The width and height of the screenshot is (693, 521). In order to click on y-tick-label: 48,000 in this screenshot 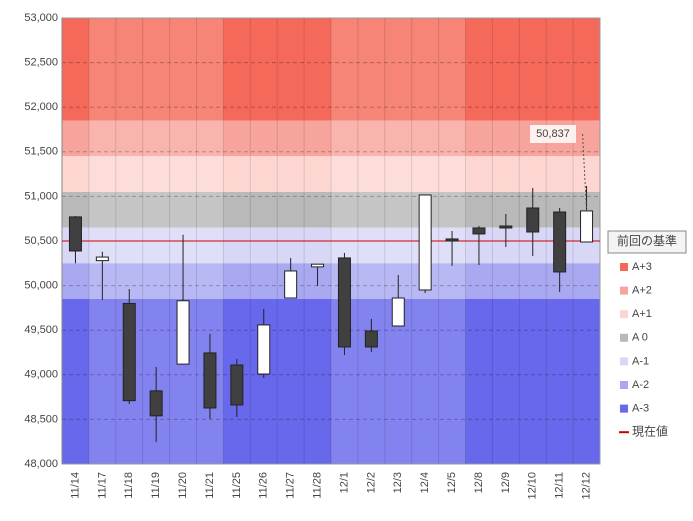, I will do `click(41, 464)`.